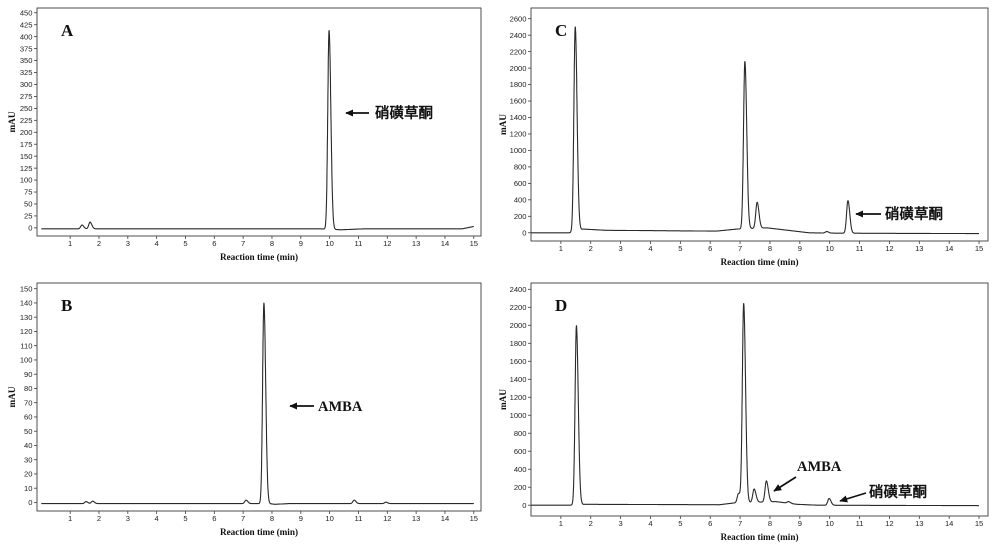 The width and height of the screenshot is (1000, 545). Describe the element at coordinates (561, 30) in the screenshot. I see `panel-label: C` at that location.